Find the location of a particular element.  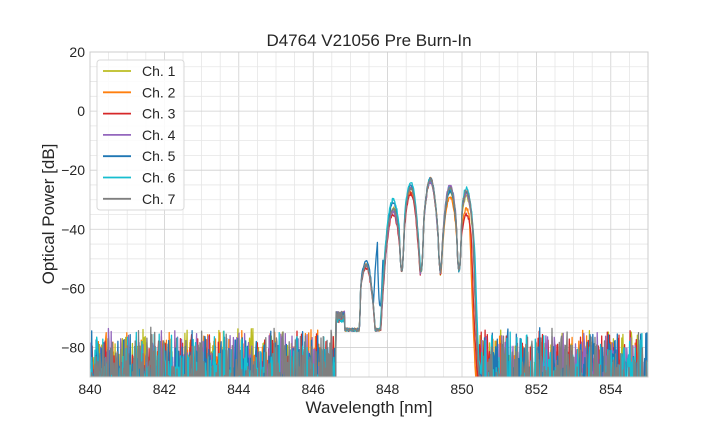

legend-label: Ch. 1 is located at coordinates (159, 71).